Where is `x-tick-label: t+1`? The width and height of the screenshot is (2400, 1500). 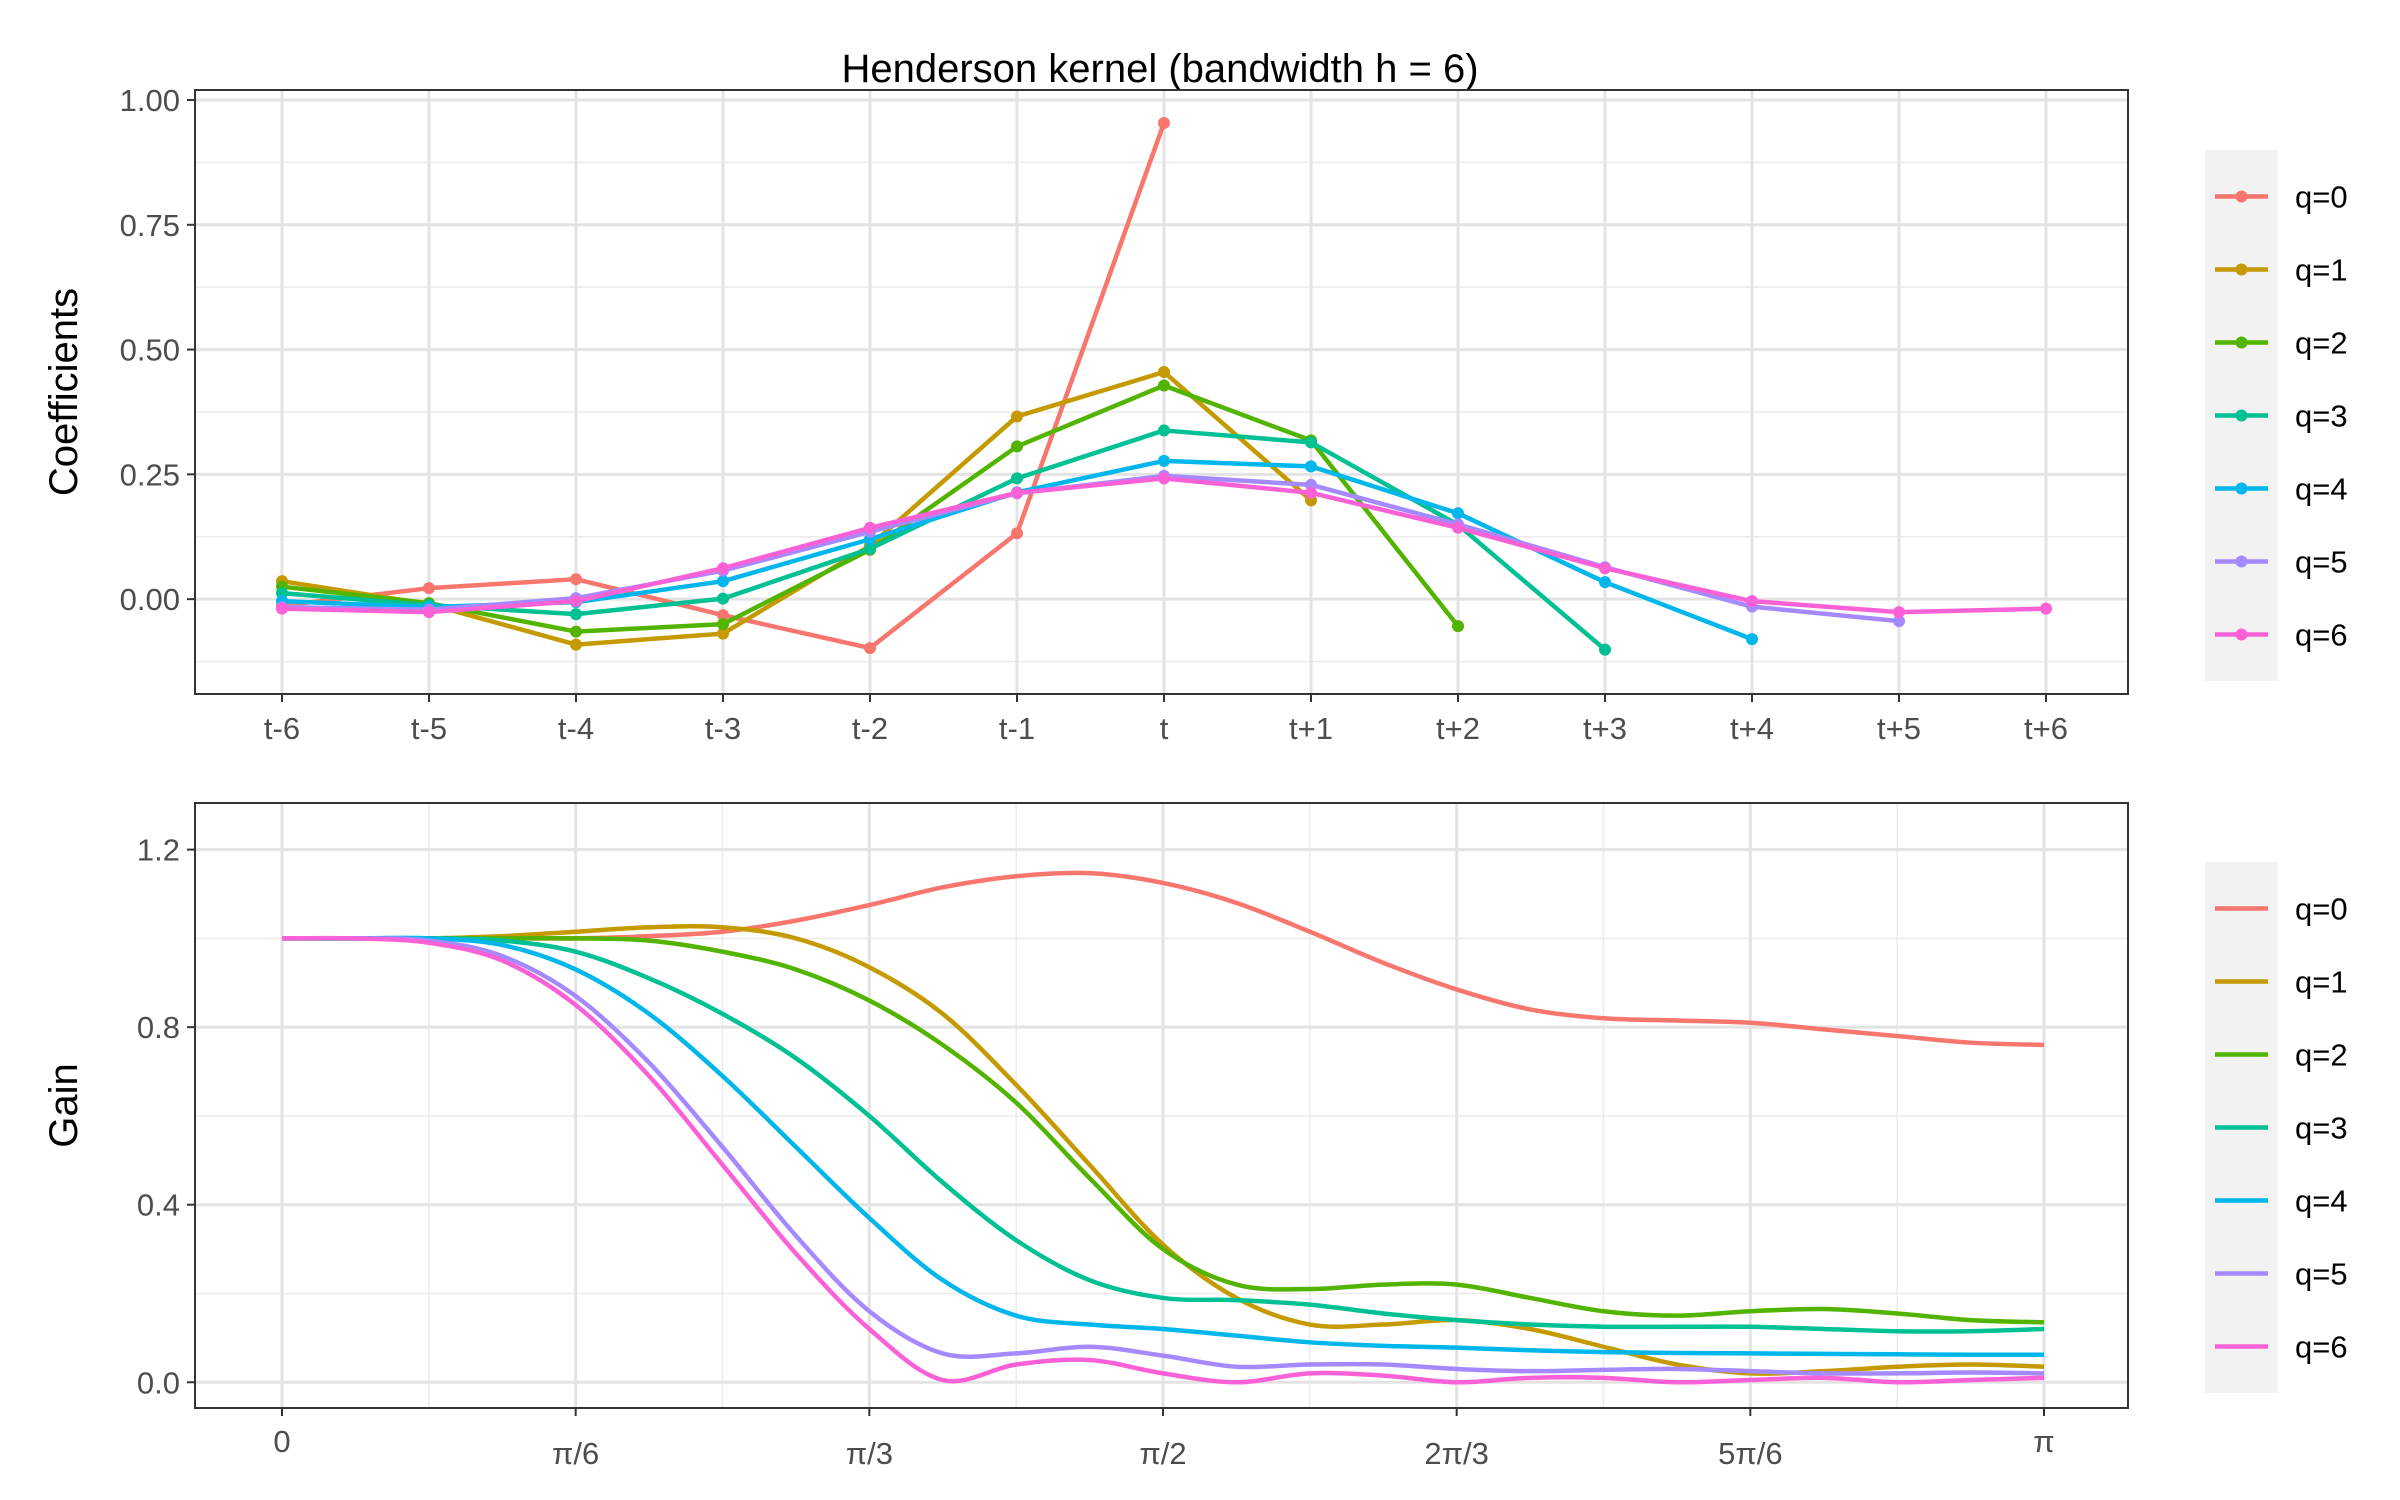 x-tick-label: t+1 is located at coordinates (1311, 728).